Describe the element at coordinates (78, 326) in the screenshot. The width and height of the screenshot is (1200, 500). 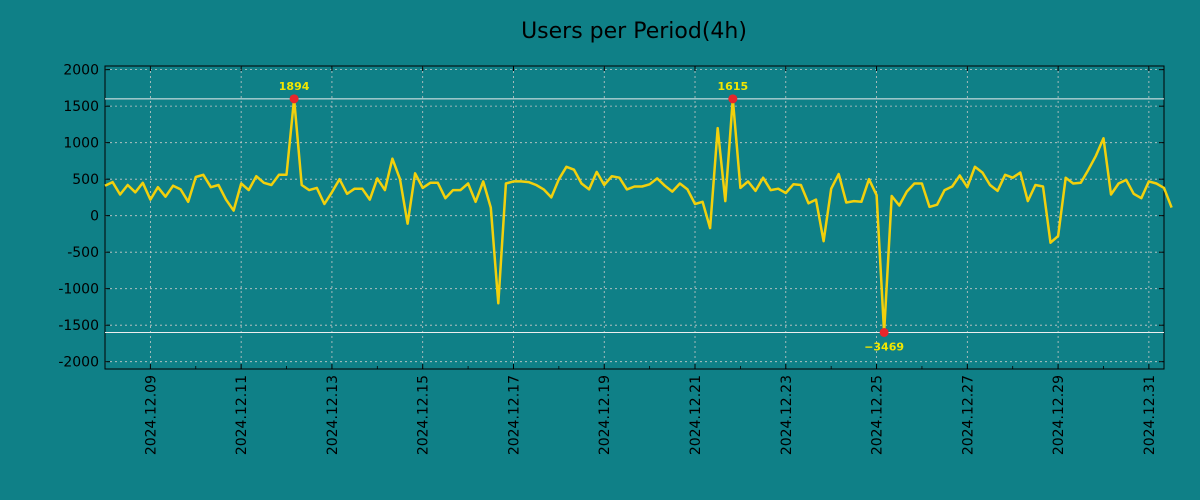
I see `y-tick-label: -1500` at that location.